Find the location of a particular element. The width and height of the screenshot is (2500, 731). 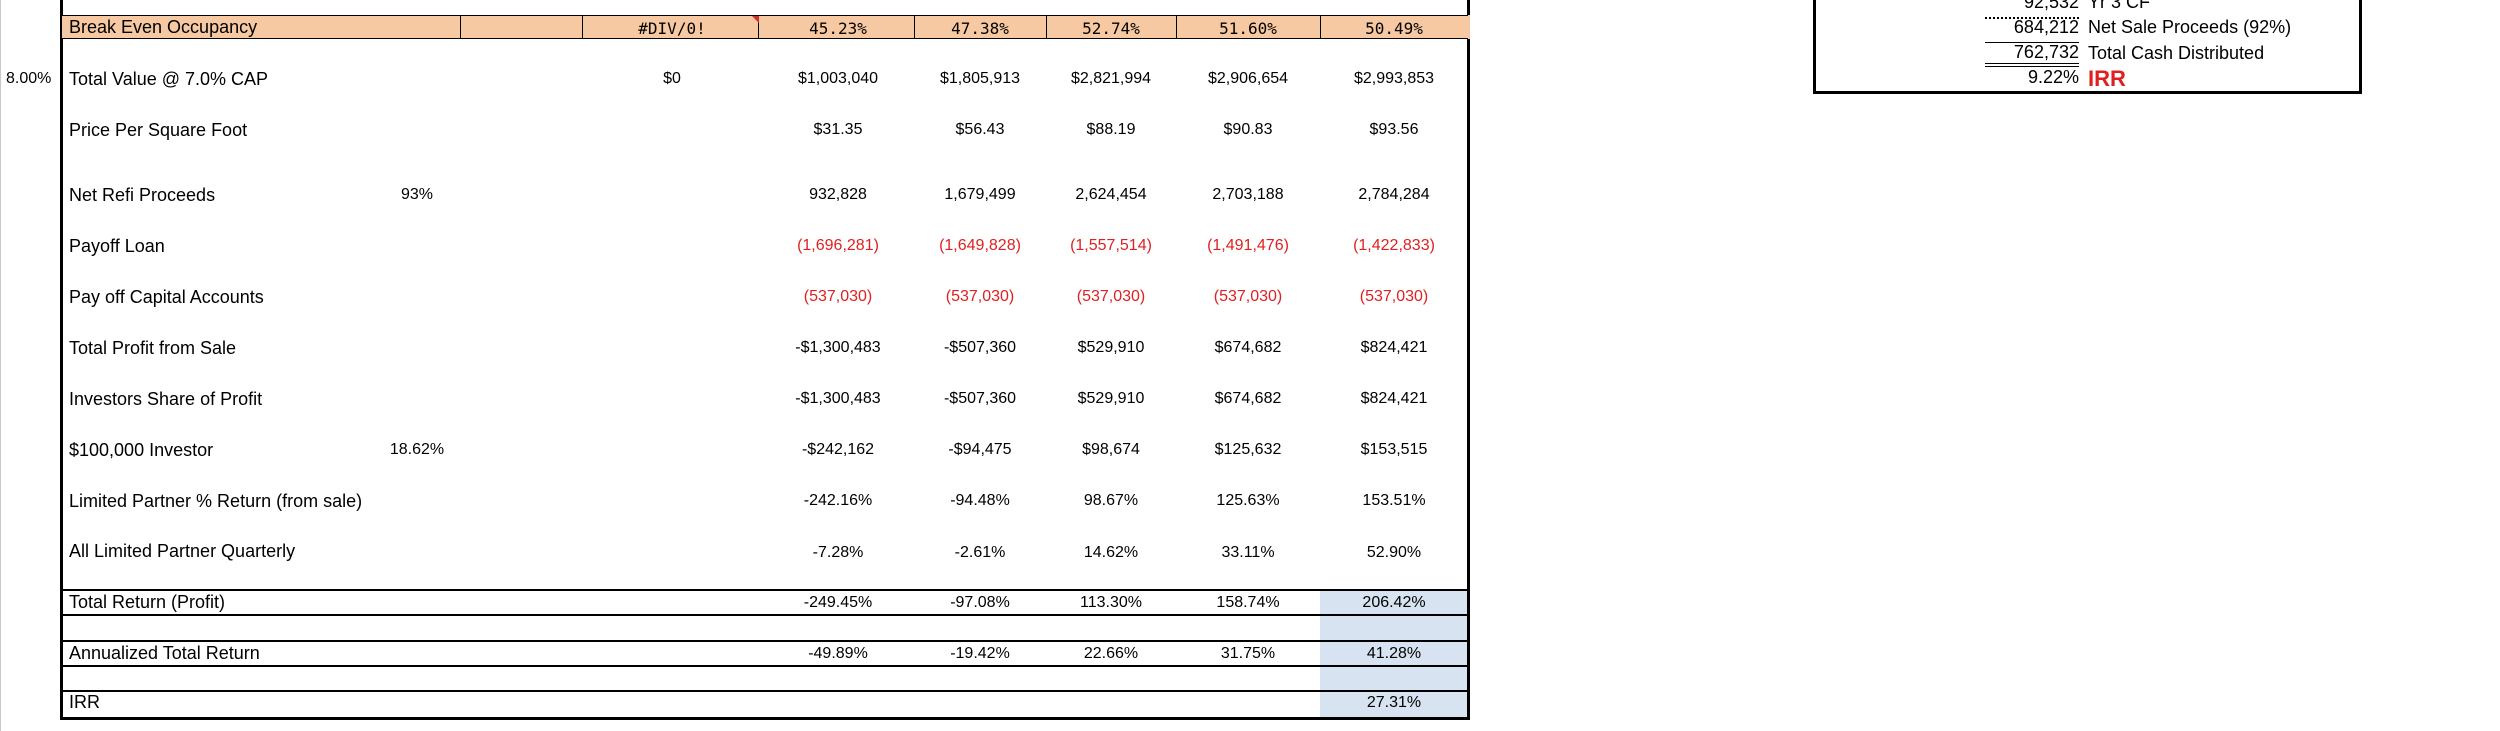

value-cell: -$242,162 is located at coordinates (838, 449).